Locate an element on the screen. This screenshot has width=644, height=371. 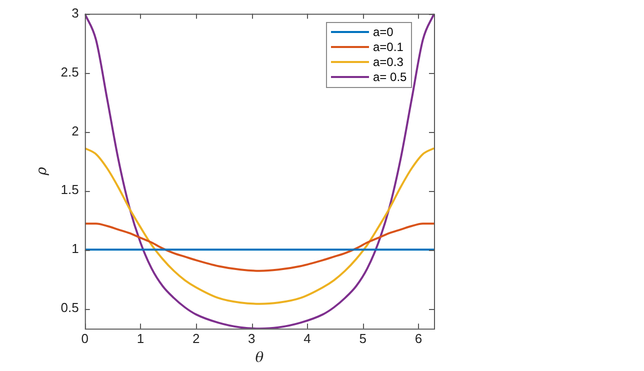
legend-label: a=0.1 is located at coordinates (388, 47).